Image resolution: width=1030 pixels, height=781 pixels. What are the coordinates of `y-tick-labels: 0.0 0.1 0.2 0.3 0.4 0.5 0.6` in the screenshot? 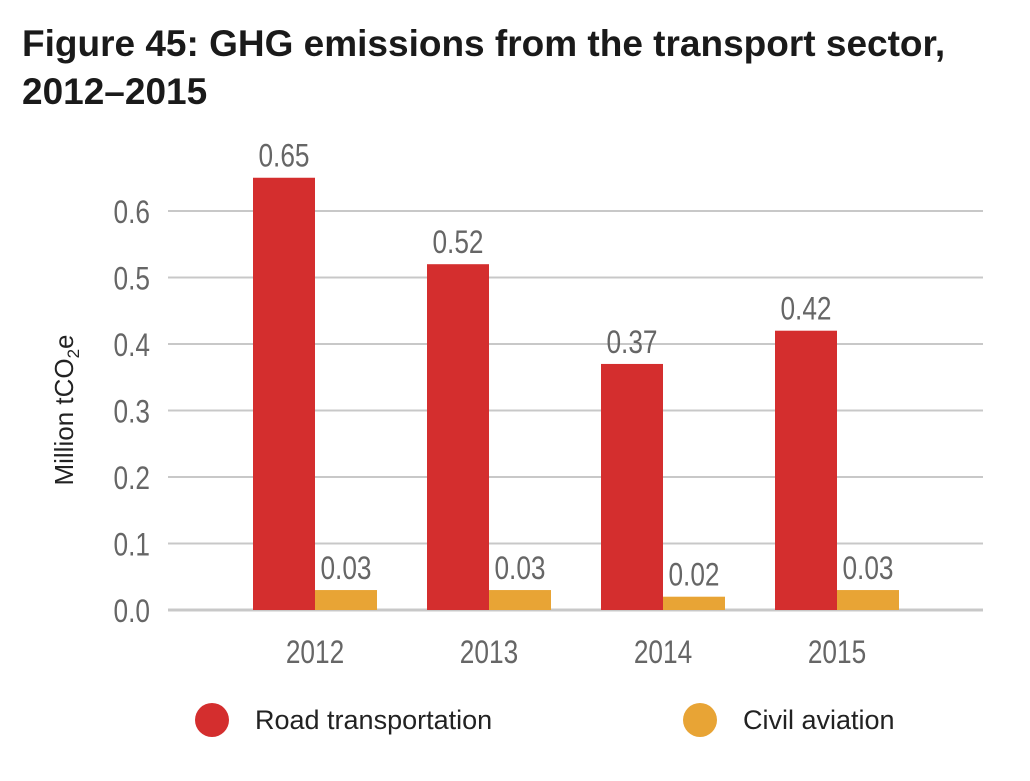 It's located at (132, 413).